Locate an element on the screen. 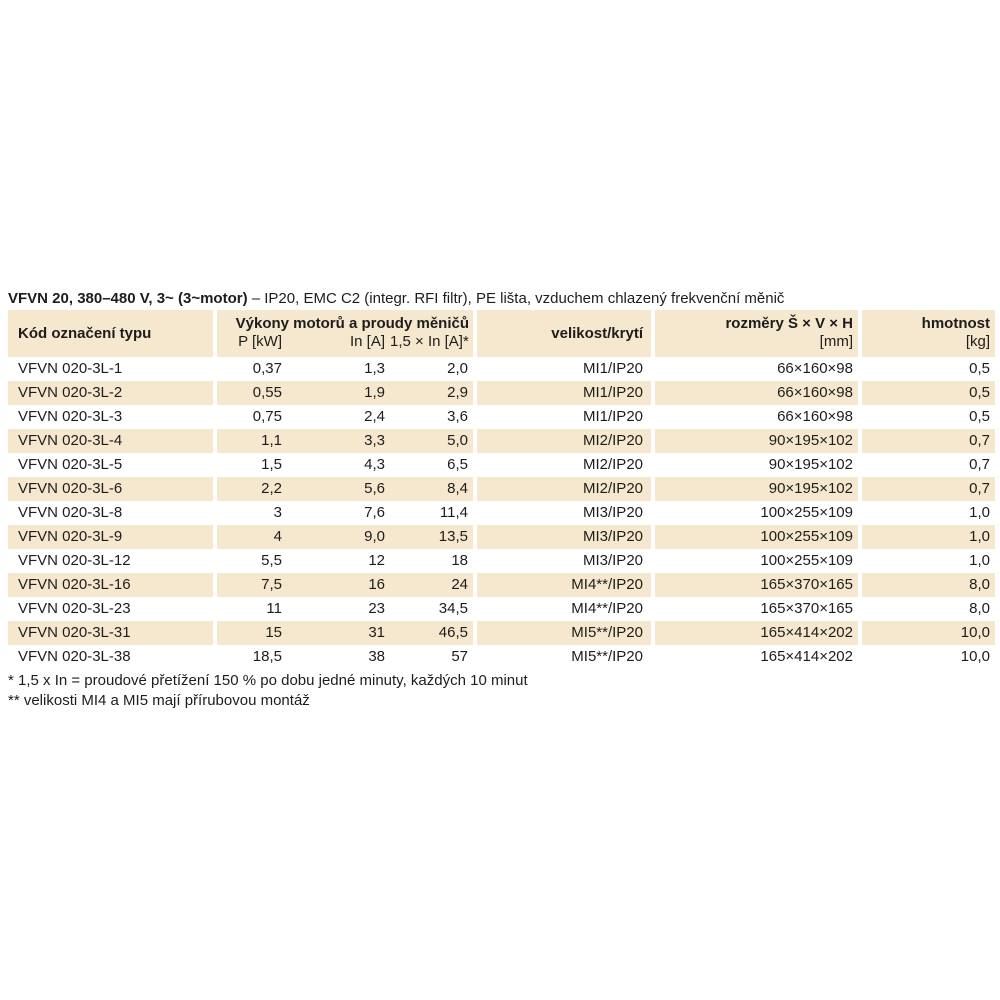  cell-in-a: 4,3 is located at coordinates (374, 464).